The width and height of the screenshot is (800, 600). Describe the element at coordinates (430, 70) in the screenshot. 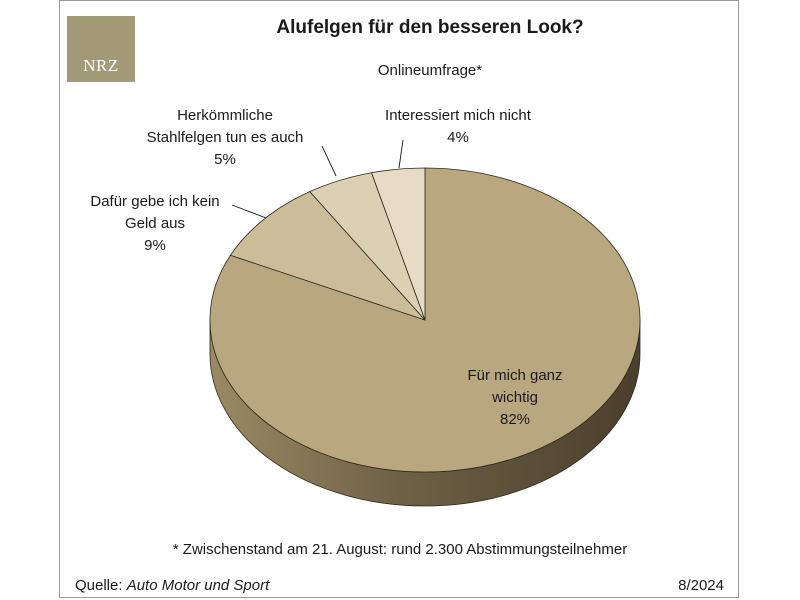

I see `chart-subtitle: Onlineumfrage*` at that location.